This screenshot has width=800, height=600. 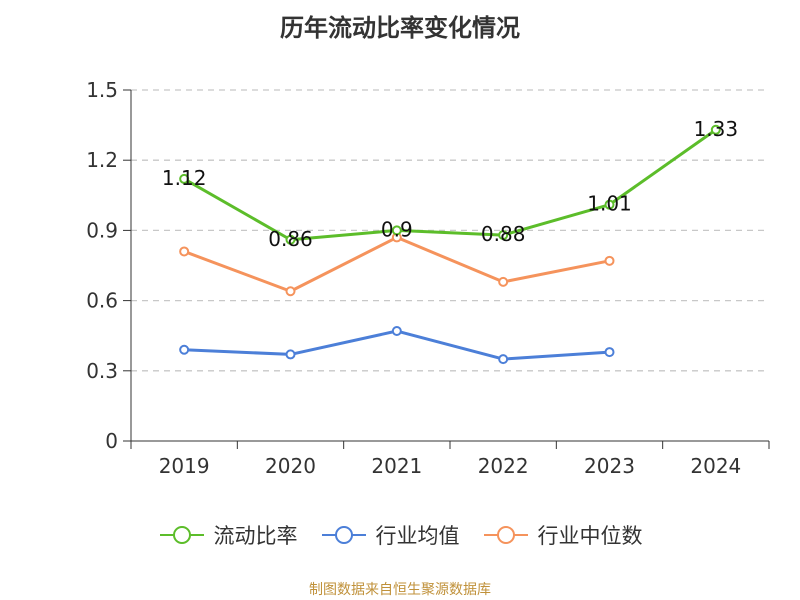 I want to click on chart-title: 历年流动比率变化情况, so click(x=400, y=28).